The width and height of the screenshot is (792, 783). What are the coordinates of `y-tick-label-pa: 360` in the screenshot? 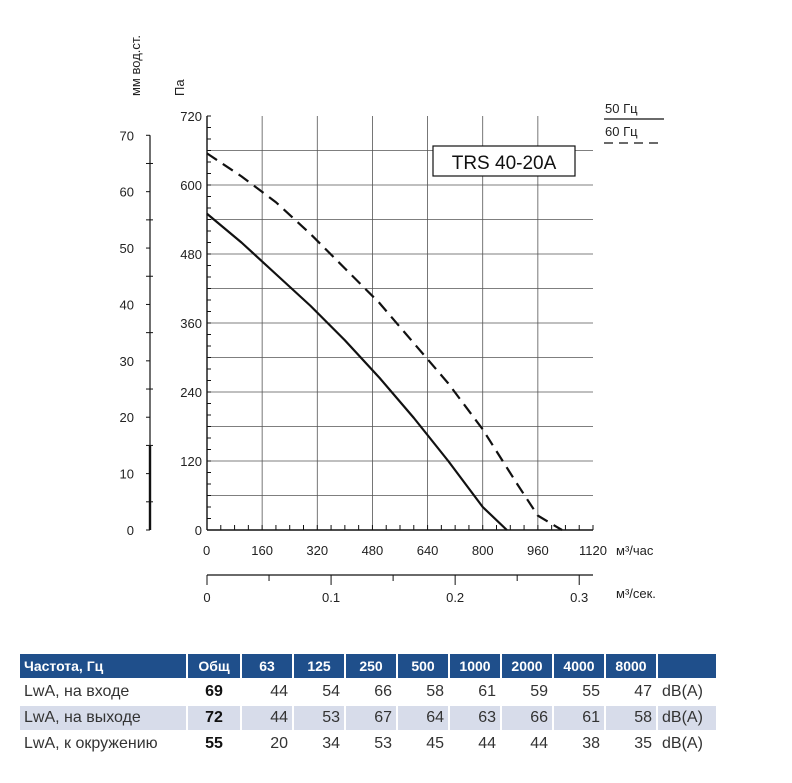 It's located at (191, 323).